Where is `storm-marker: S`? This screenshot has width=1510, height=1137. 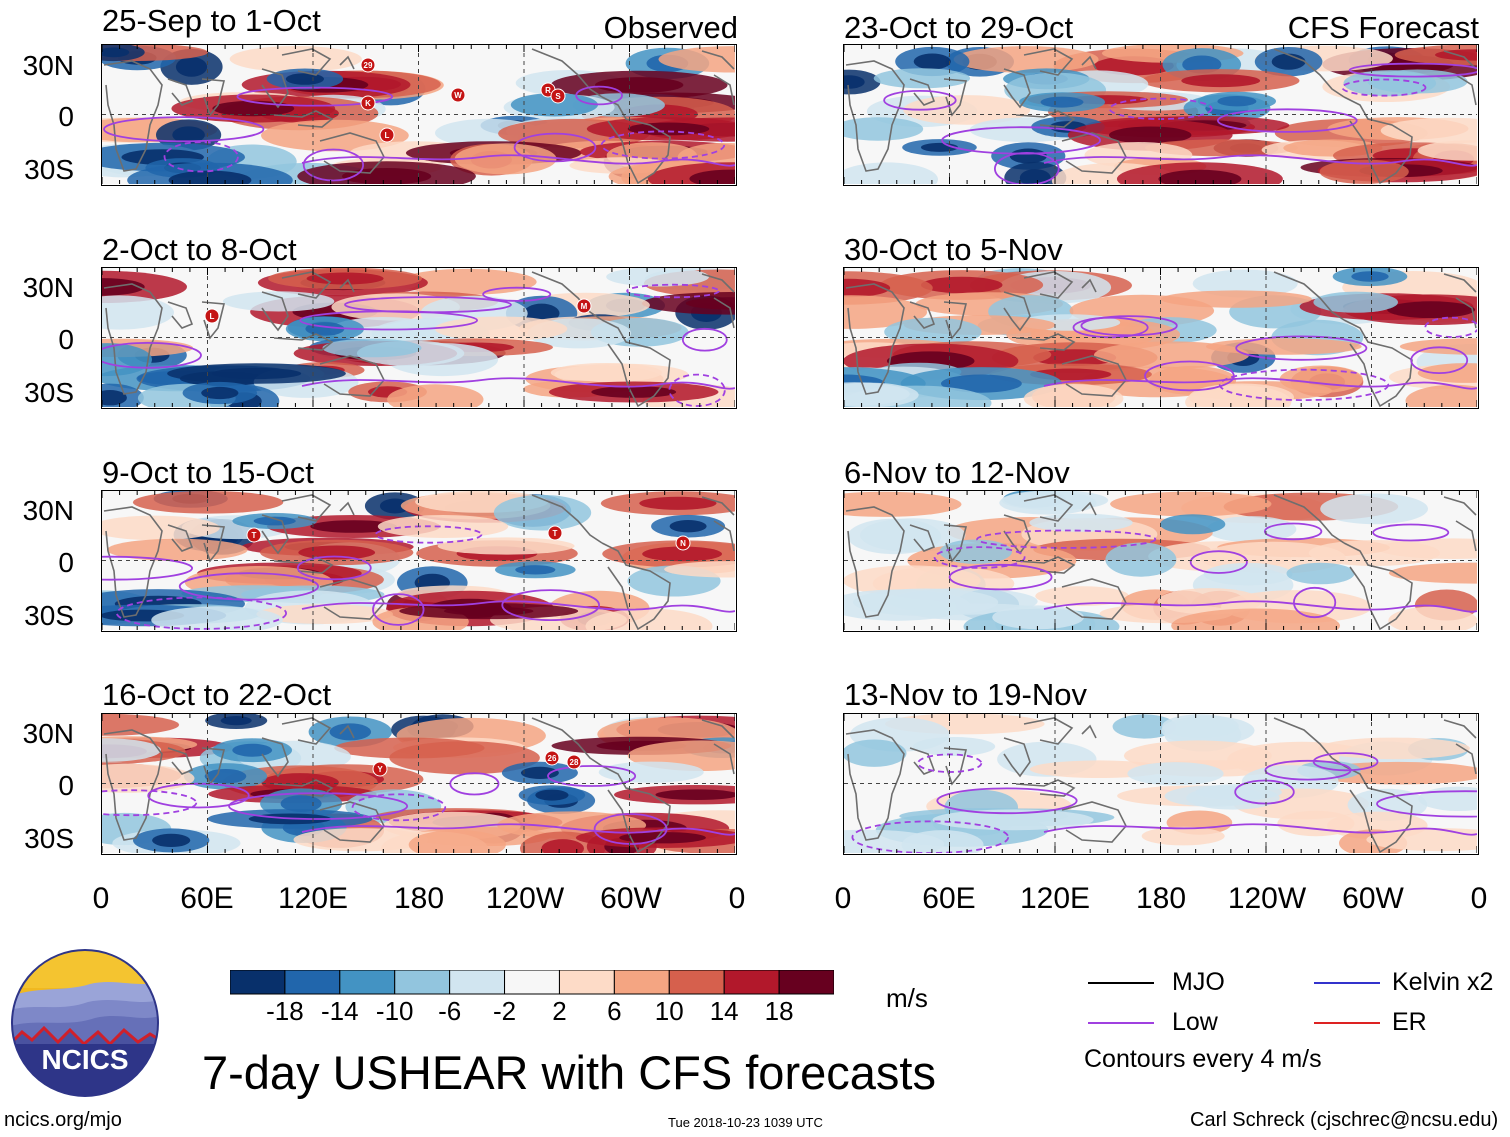 storm-marker: S is located at coordinates (558, 96).